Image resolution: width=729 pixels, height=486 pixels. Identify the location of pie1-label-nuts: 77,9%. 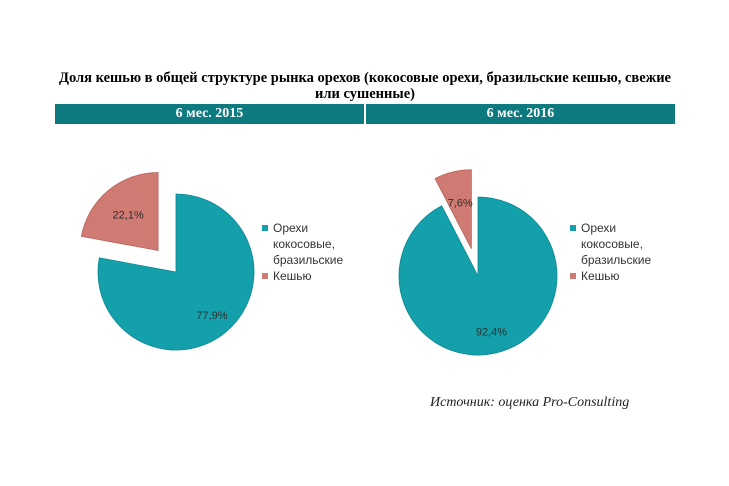
(211, 316).